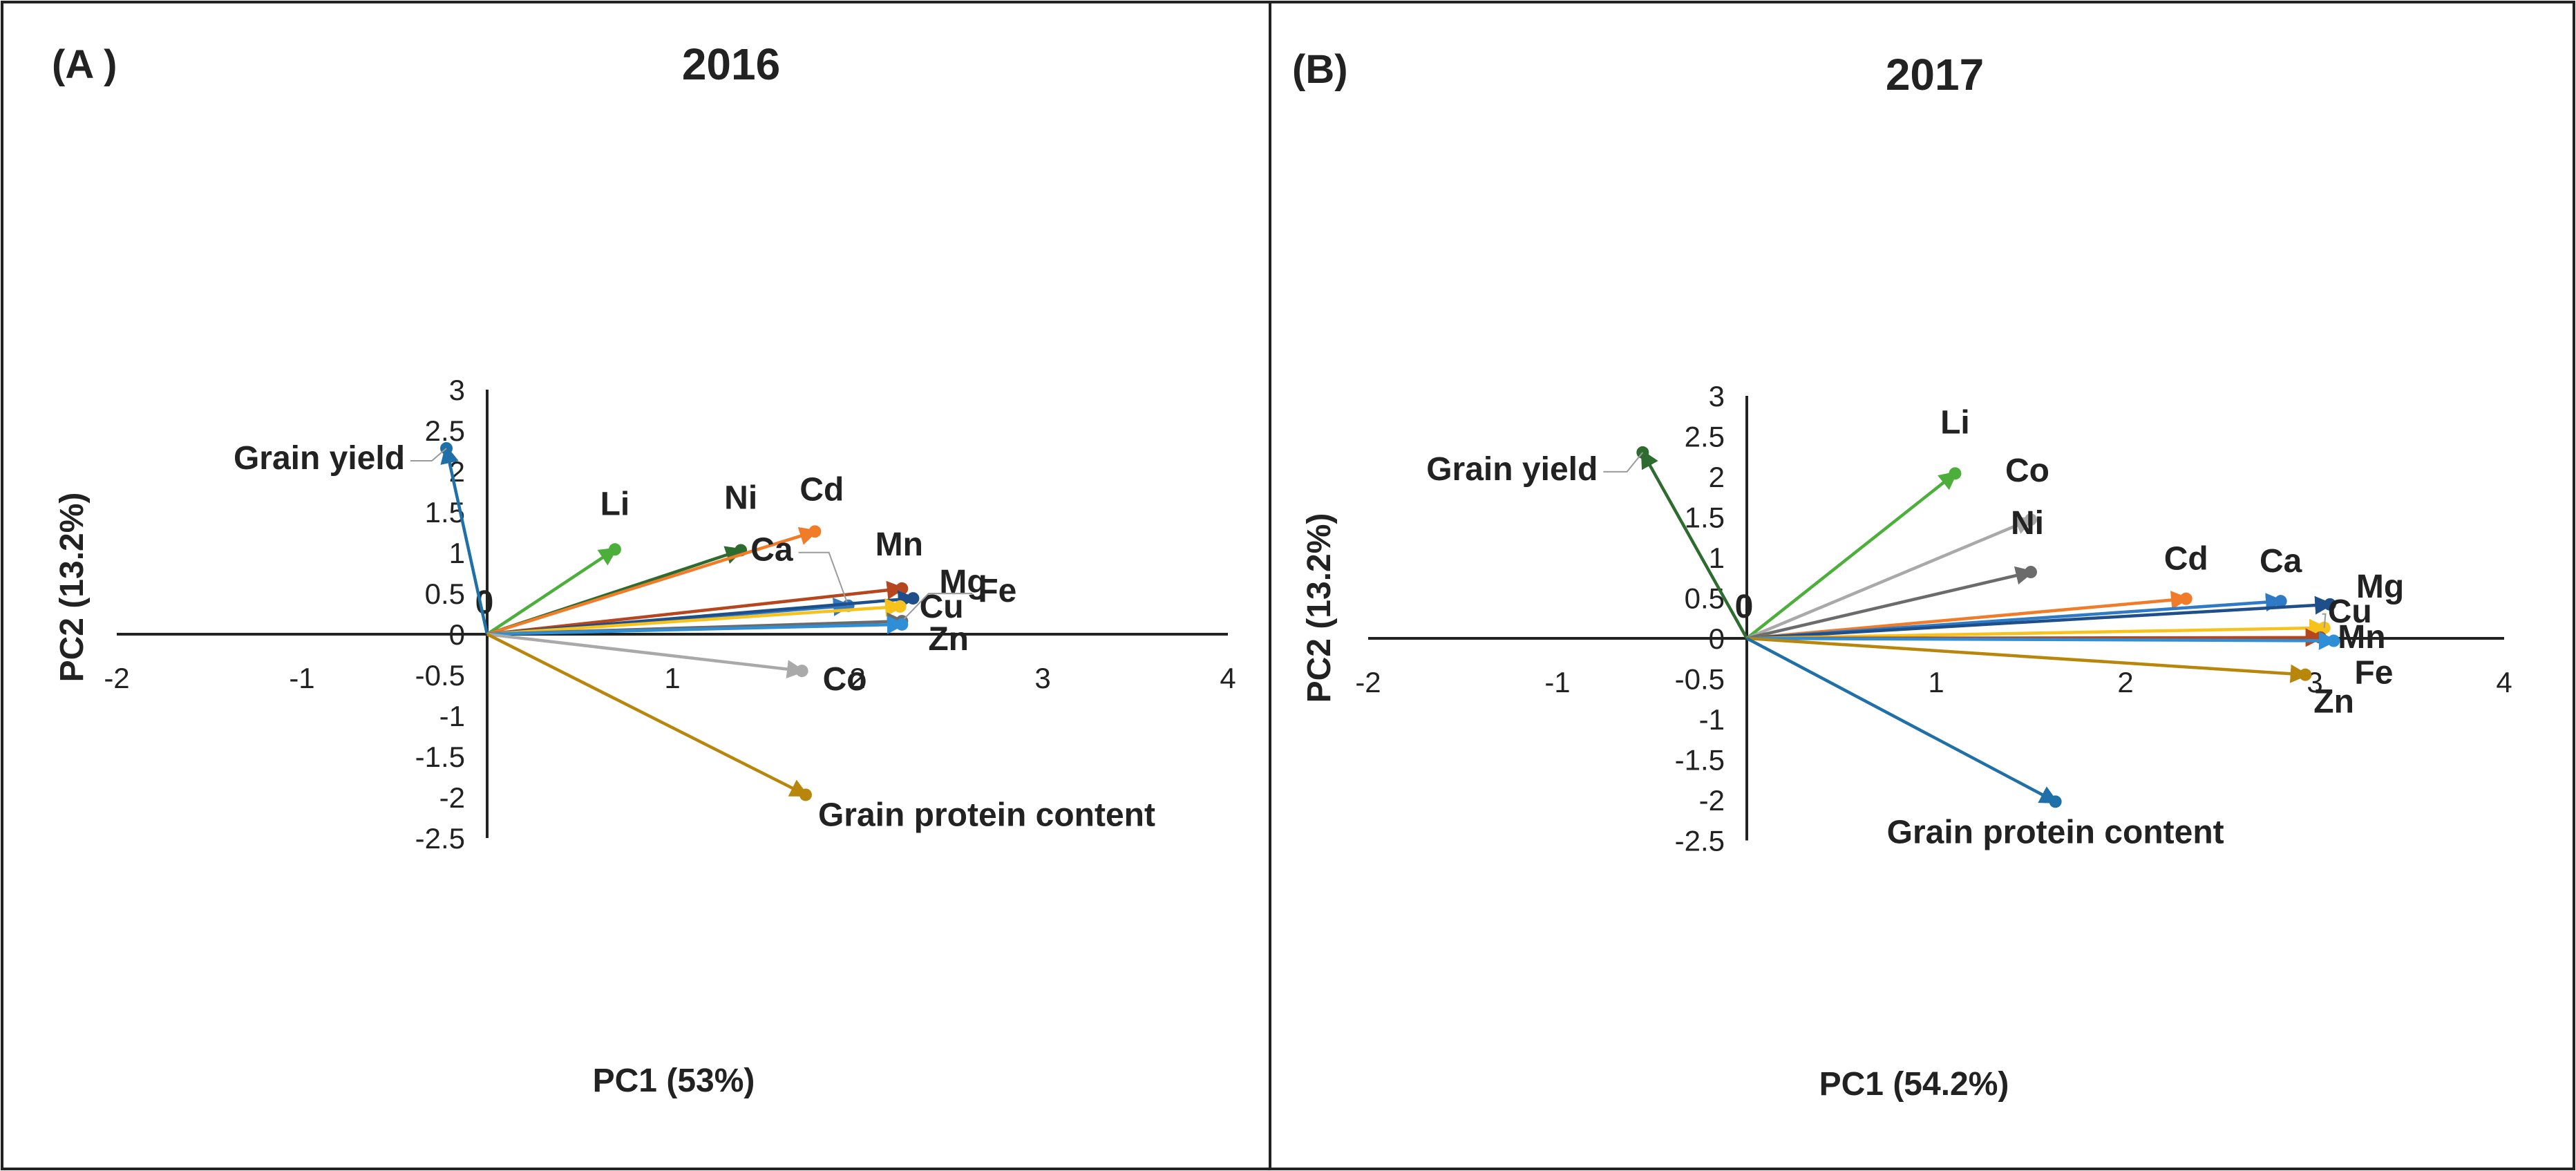 The width and height of the screenshot is (2576, 1171). What do you see at coordinates (997, 591) in the screenshot?
I see `label-fe: Fe` at bounding box center [997, 591].